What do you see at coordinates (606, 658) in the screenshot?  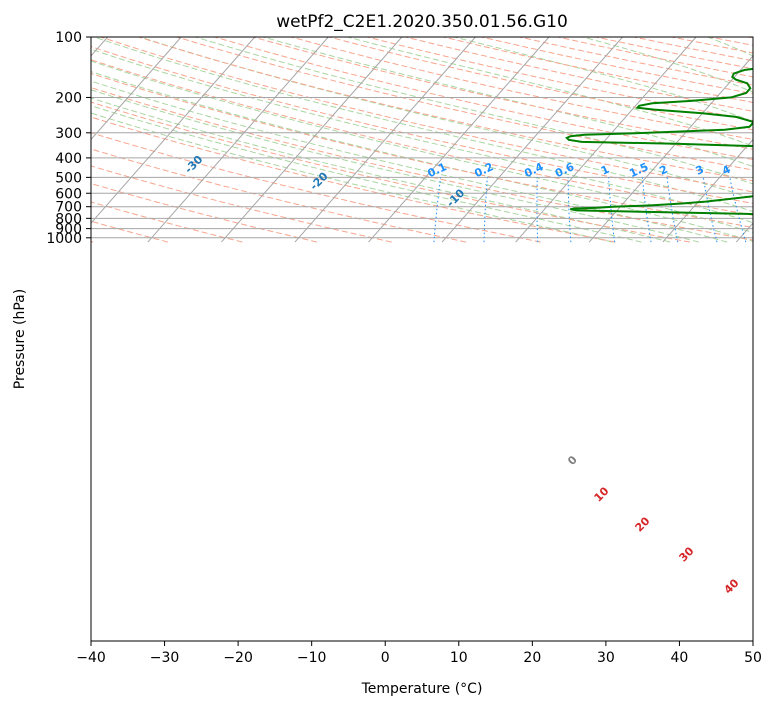 I see `x-tick-label: 30` at bounding box center [606, 658].